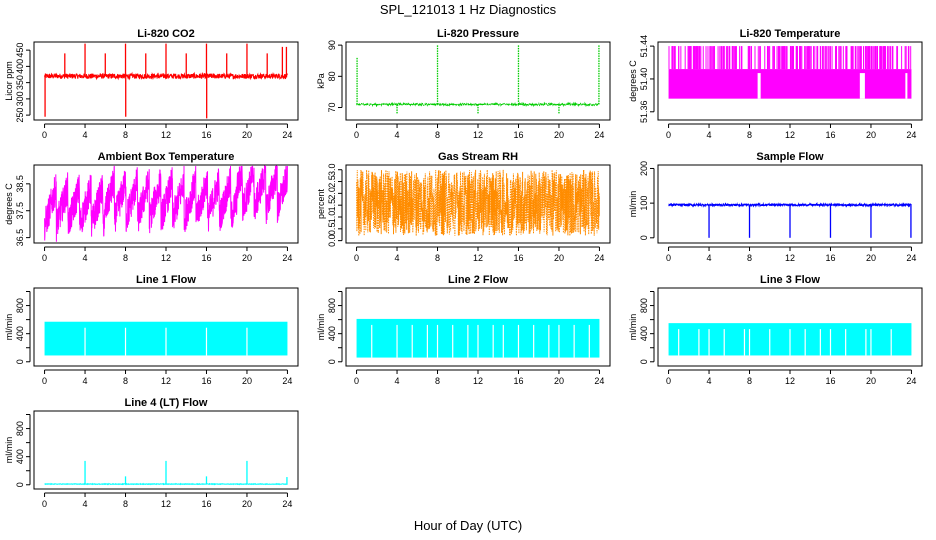 The height and width of the screenshot is (540, 936). I want to click on y-tick-label: 300, so click(20, 98).